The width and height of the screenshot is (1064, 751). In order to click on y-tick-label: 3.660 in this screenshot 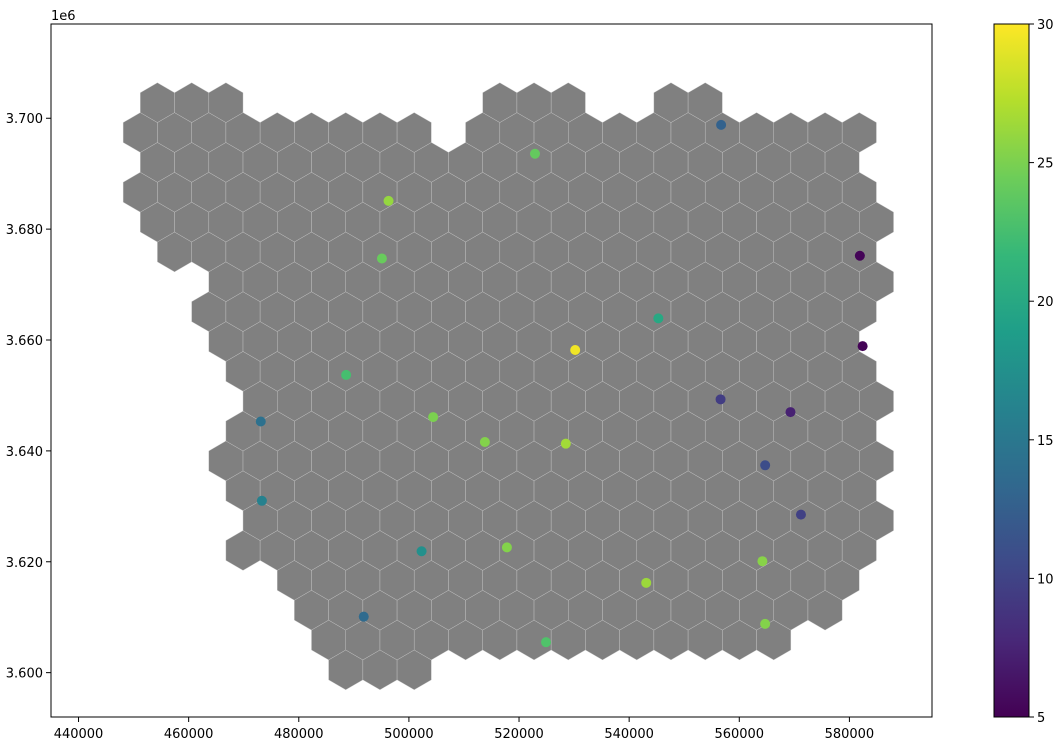, I will do `click(24, 341)`.